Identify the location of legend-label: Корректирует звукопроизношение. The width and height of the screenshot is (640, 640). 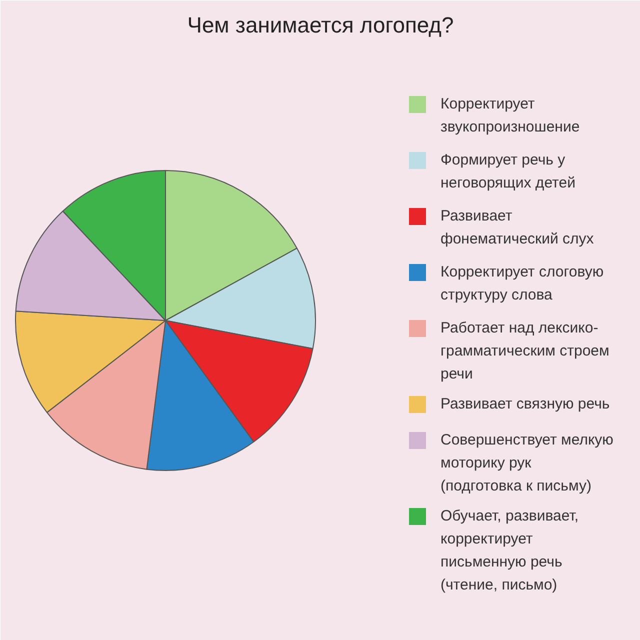
(510, 116).